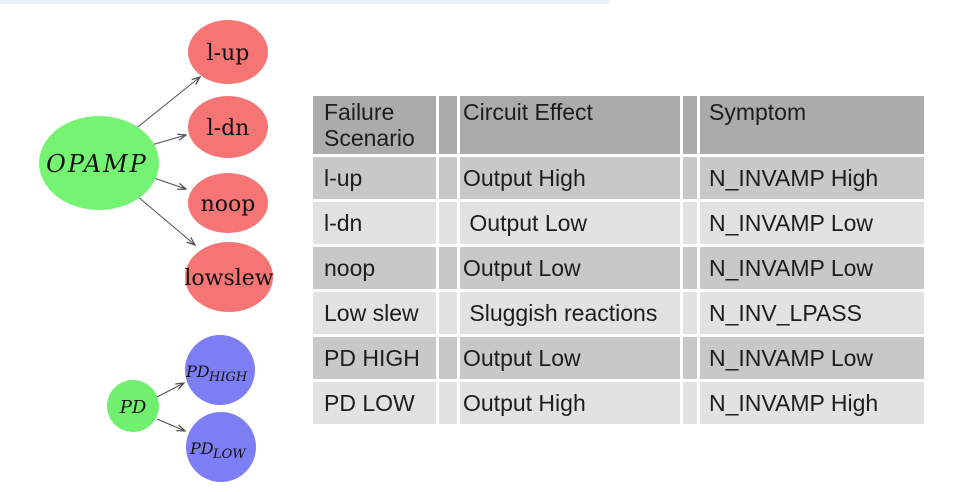  What do you see at coordinates (166, 104) in the screenshot?
I see `edge-opamp-lup` at bounding box center [166, 104].